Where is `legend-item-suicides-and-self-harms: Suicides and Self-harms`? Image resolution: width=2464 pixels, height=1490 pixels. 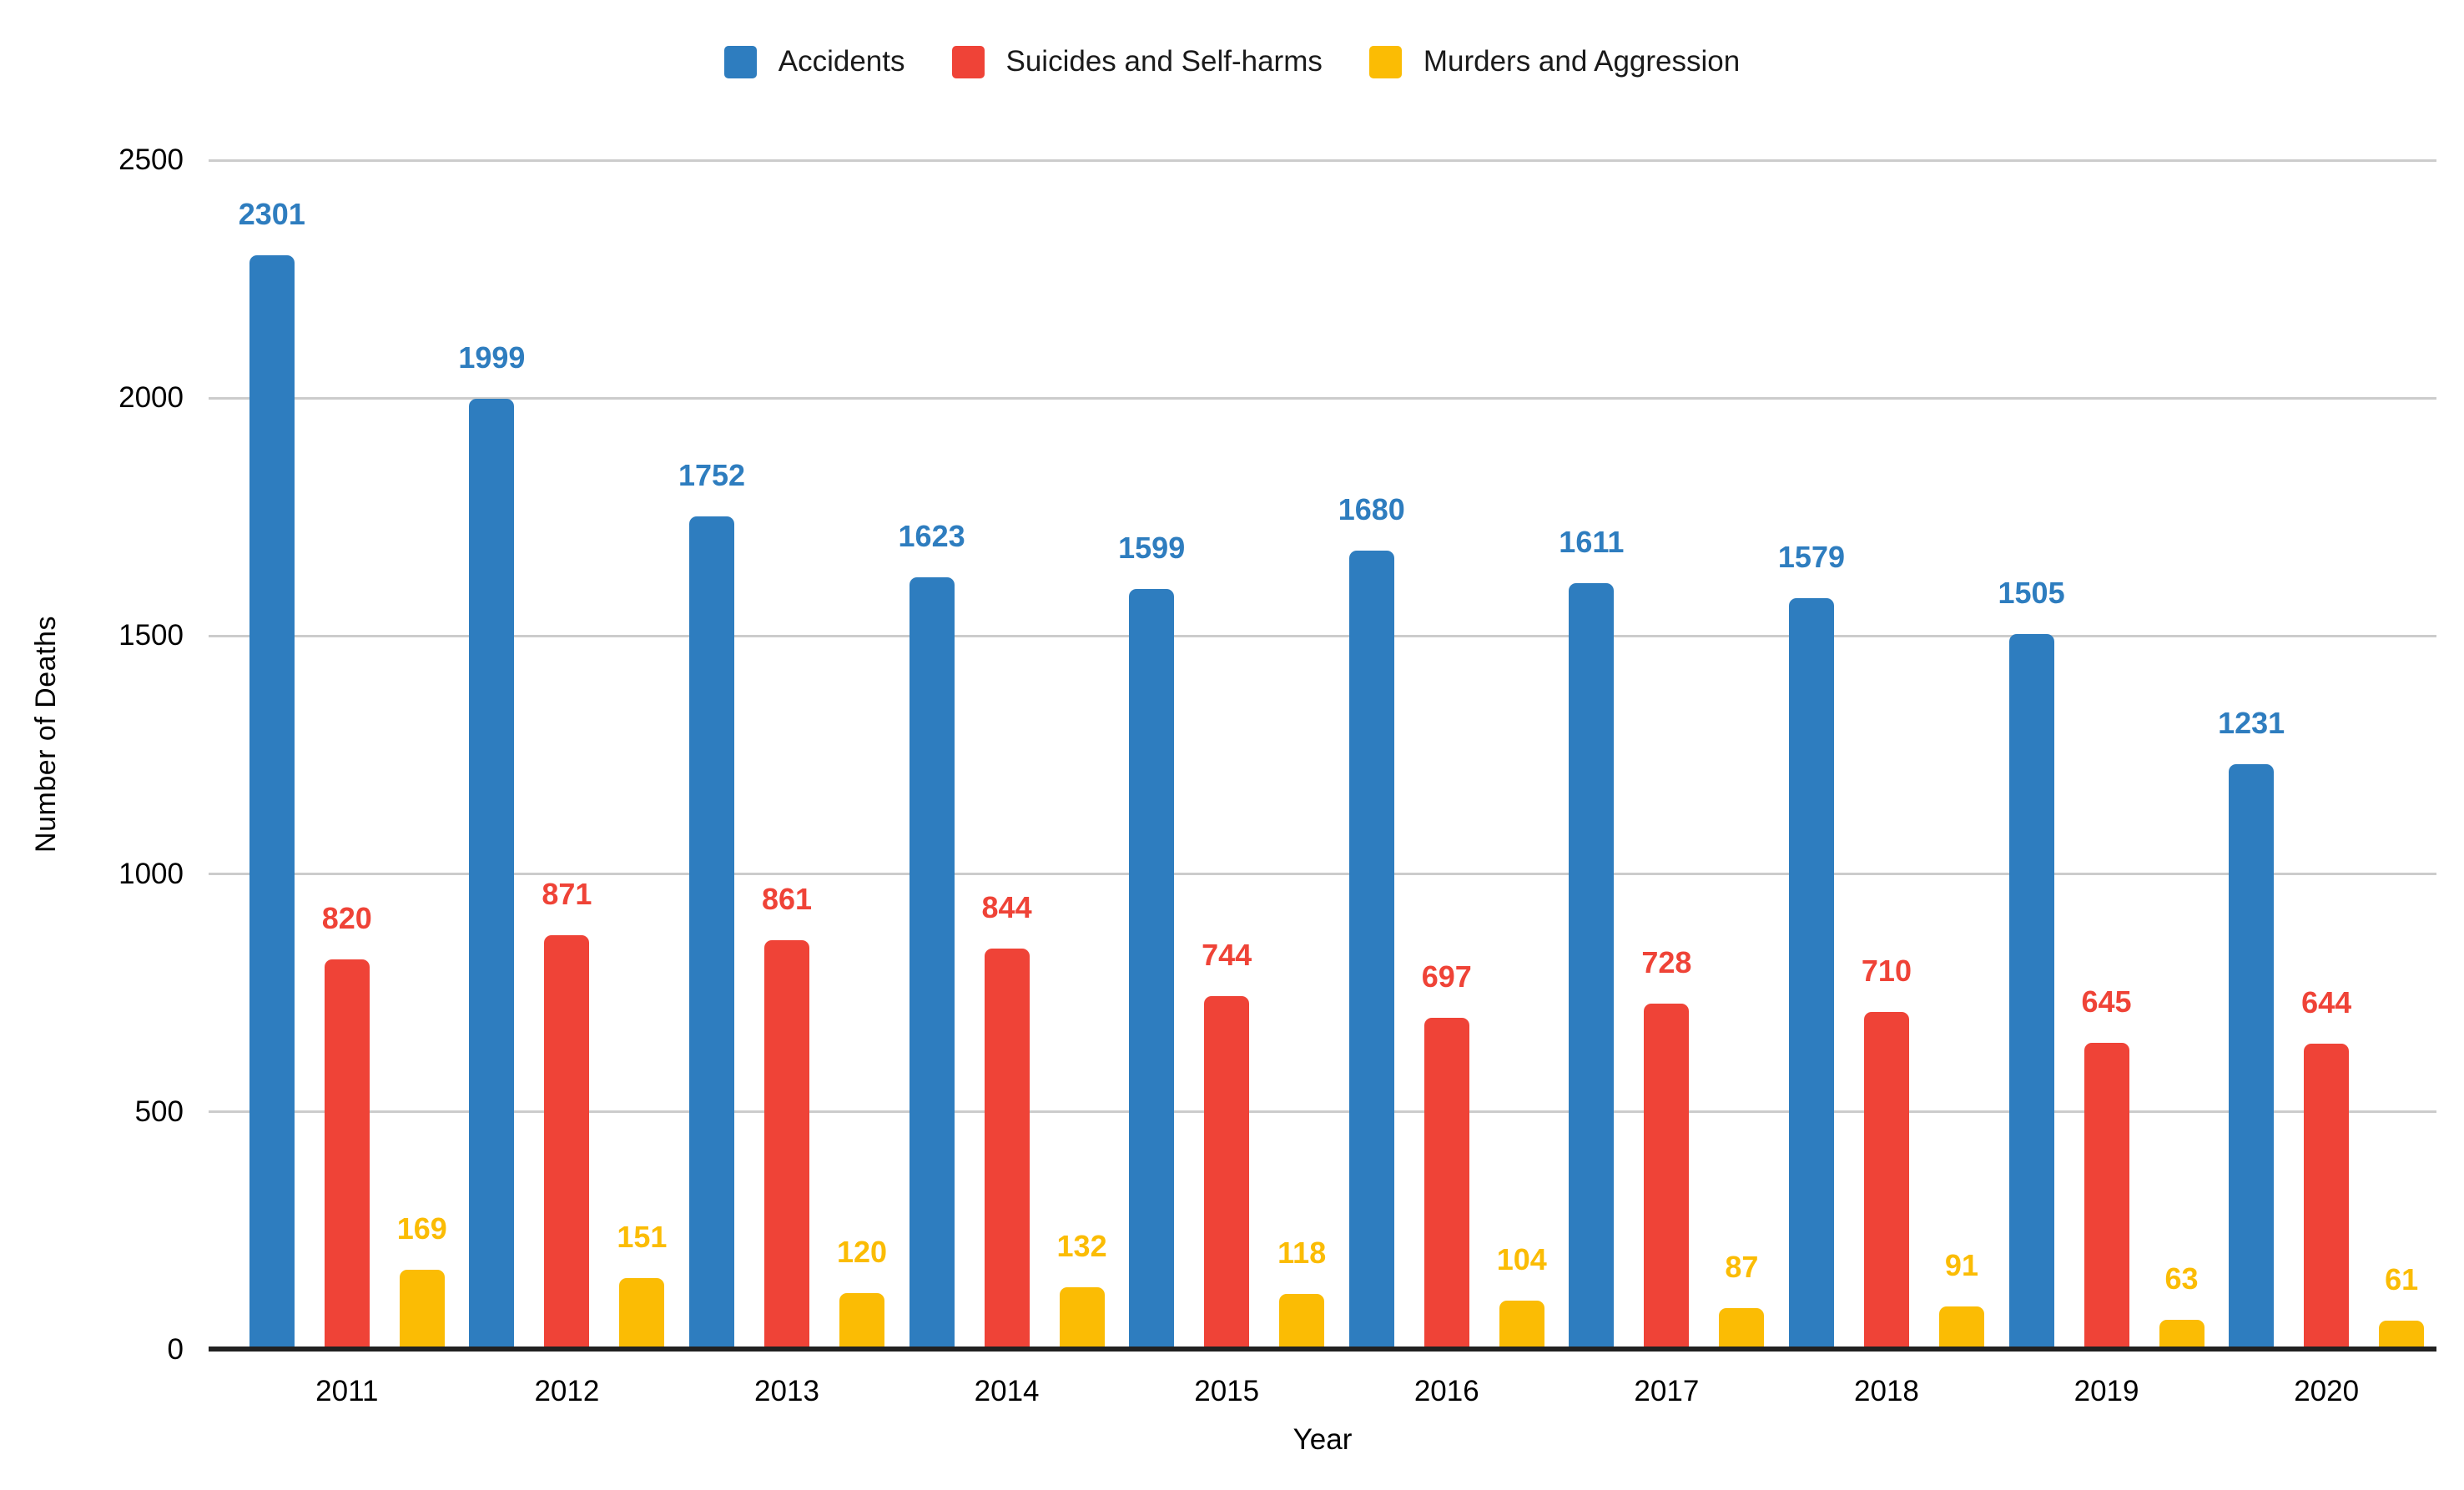
legend-item-suicides-and-self-harms: Suicides and Self-harms is located at coordinates (1137, 61).